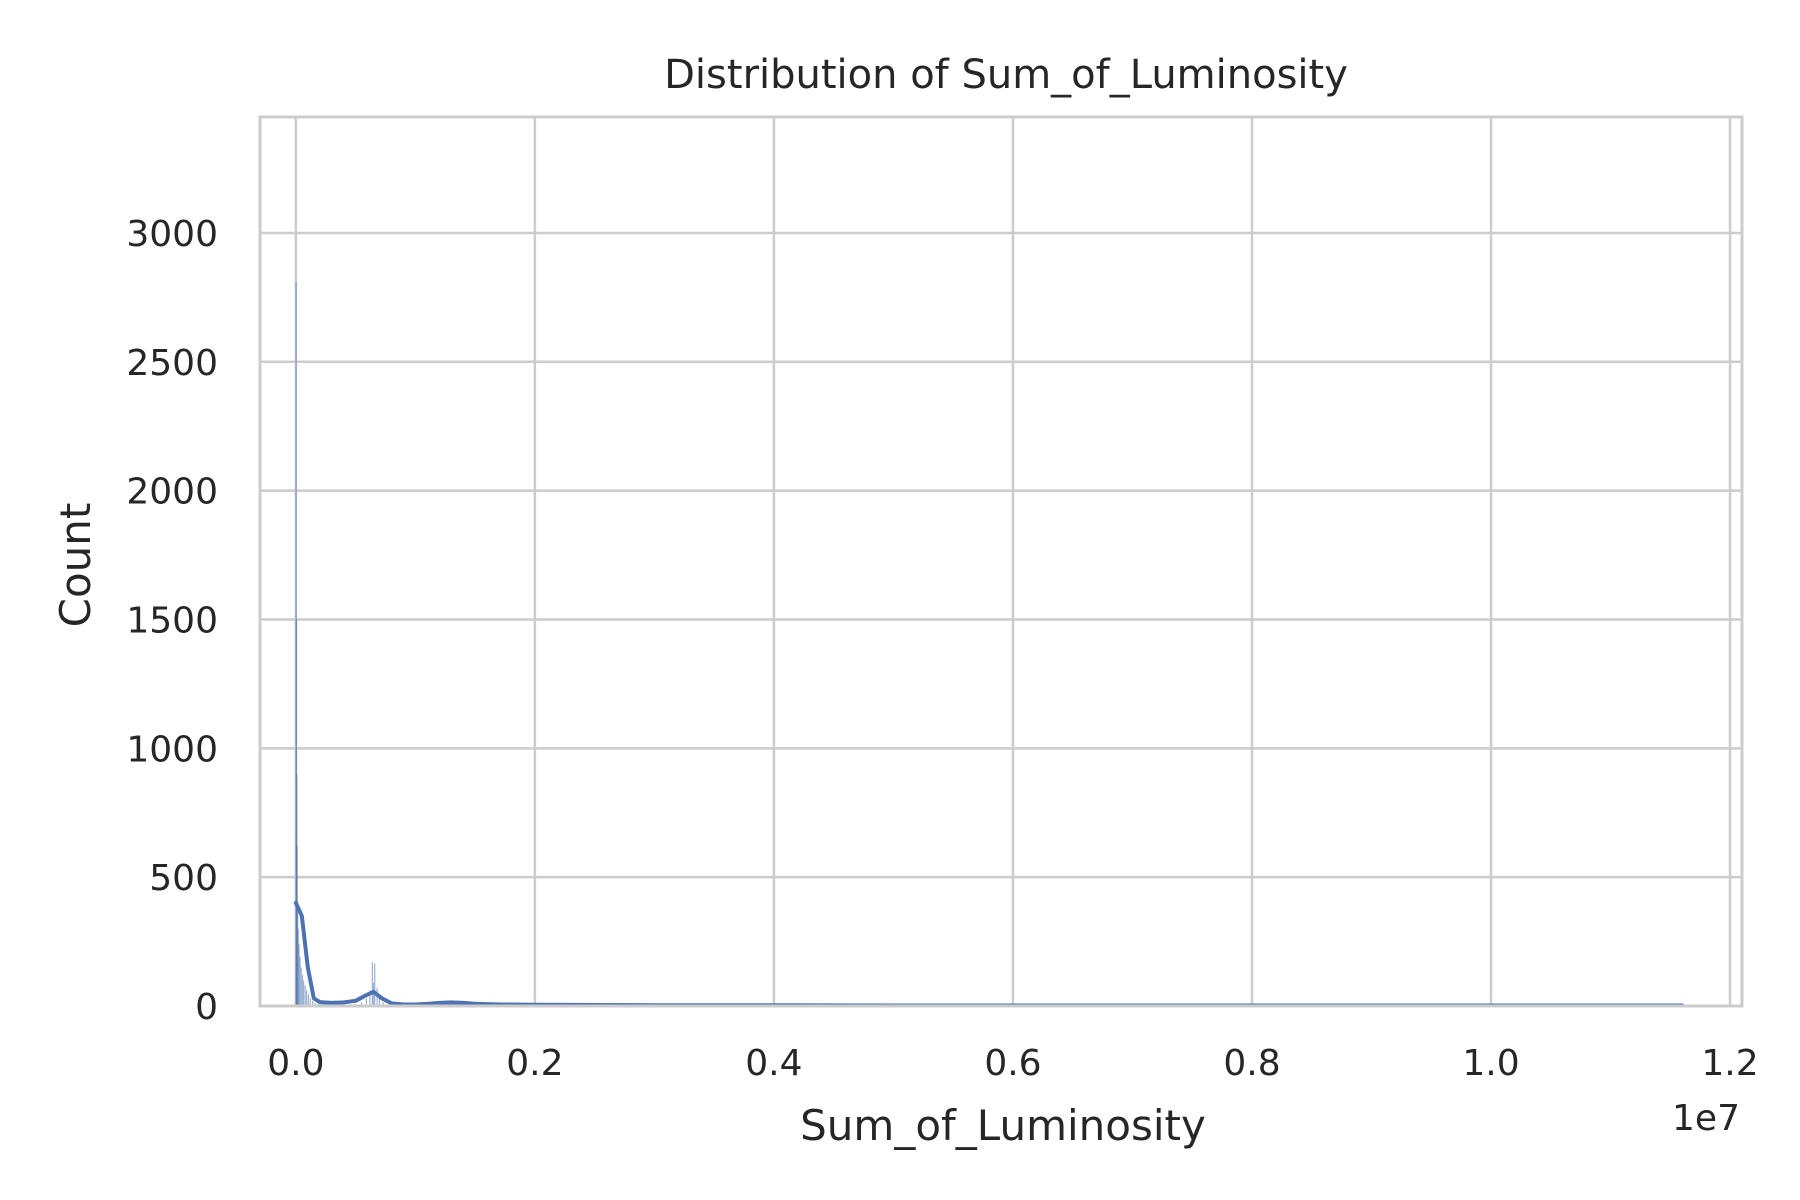  I want to click on x-tick-labels: 0.0 0.2 0.4 0.6 0.8 1.0 1.2, so click(1012, 1063).